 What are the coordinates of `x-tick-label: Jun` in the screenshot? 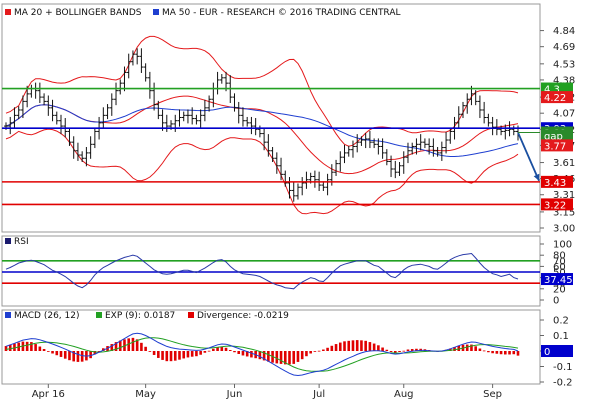 It's located at (234, 394).